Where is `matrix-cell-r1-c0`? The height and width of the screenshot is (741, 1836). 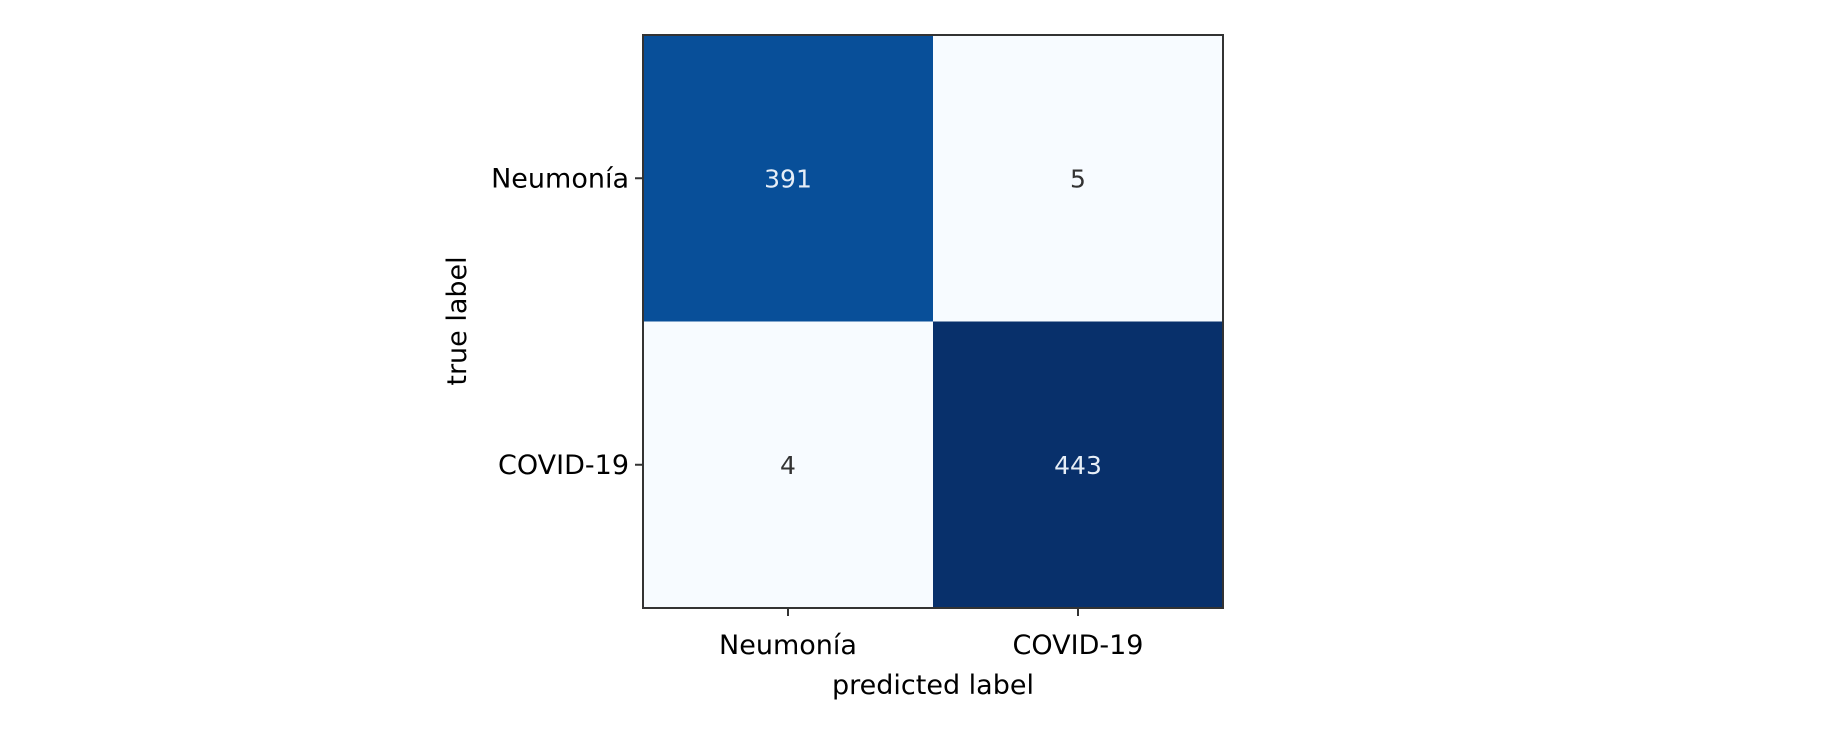
matrix-cell-r1-c0 is located at coordinates (788, 464).